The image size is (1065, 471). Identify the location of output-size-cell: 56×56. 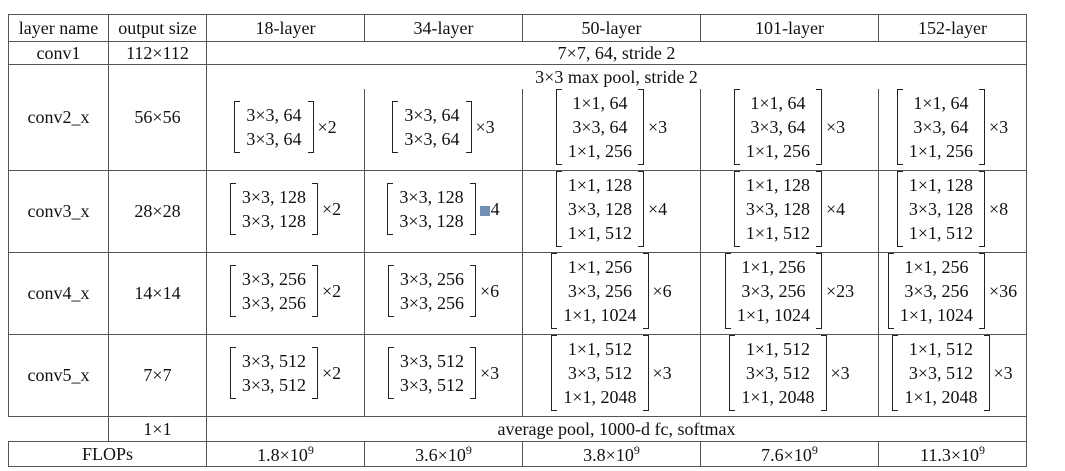
(157, 117).